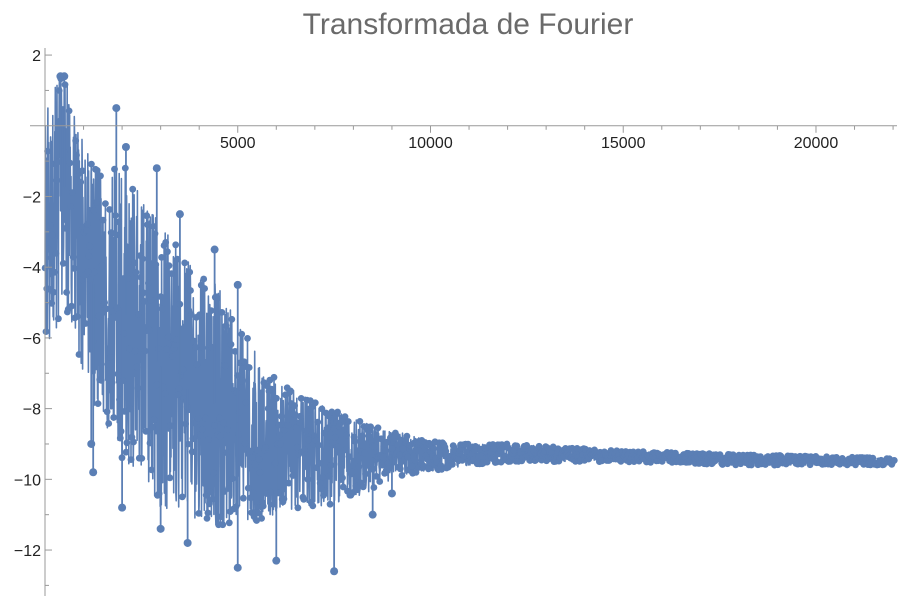  I want to click on y-tick-label: 2, so click(36, 56).